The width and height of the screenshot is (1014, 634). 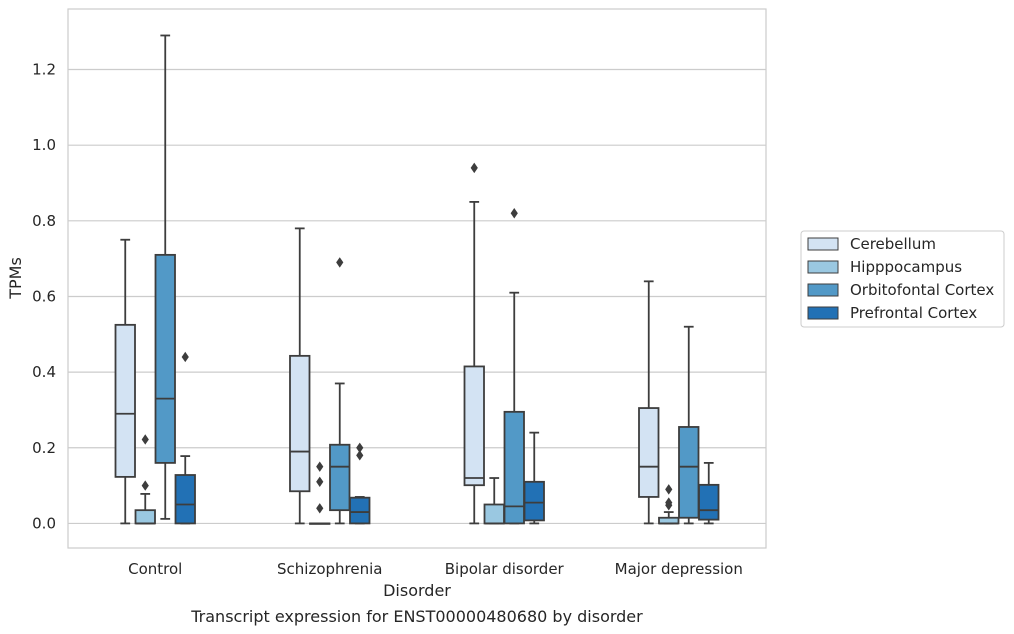 What do you see at coordinates (44, 145) in the screenshot?
I see `y-tick-label: 1.0` at bounding box center [44, 145].